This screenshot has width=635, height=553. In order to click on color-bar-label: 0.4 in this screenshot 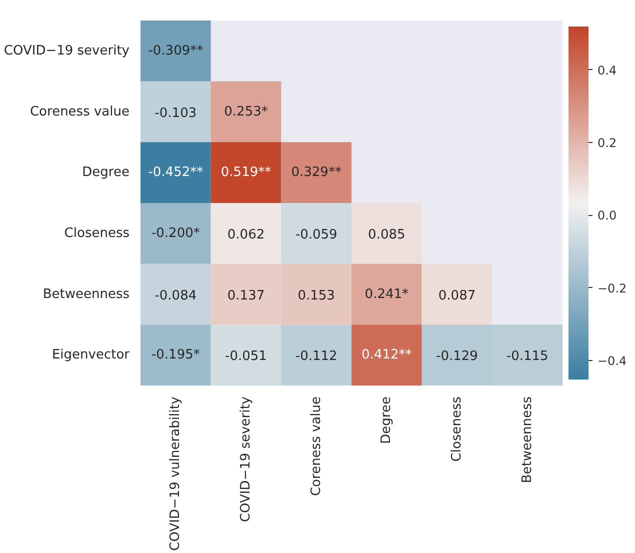, I will do `click(607, 70)`.